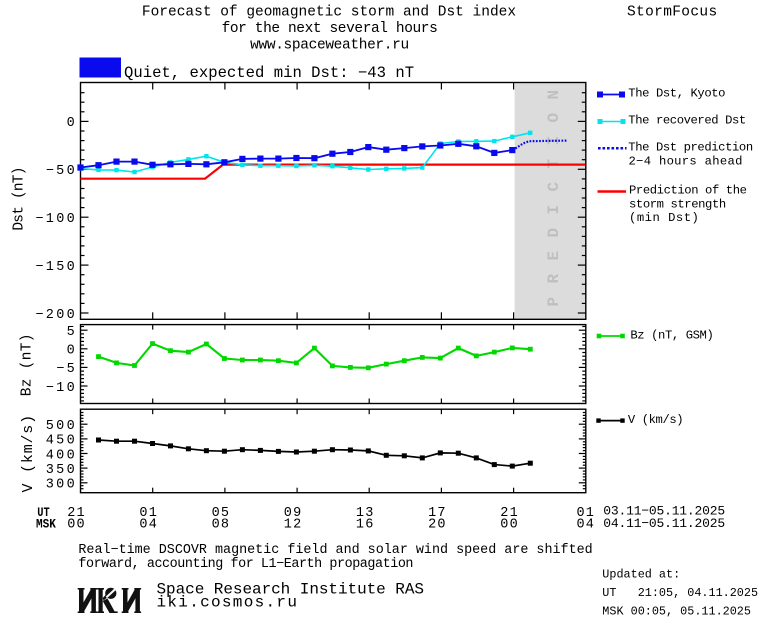  What do you see at coordinates (46, 524) in the screenshot?
I see `svg-text: MSK` at bounding box center [46, 524].